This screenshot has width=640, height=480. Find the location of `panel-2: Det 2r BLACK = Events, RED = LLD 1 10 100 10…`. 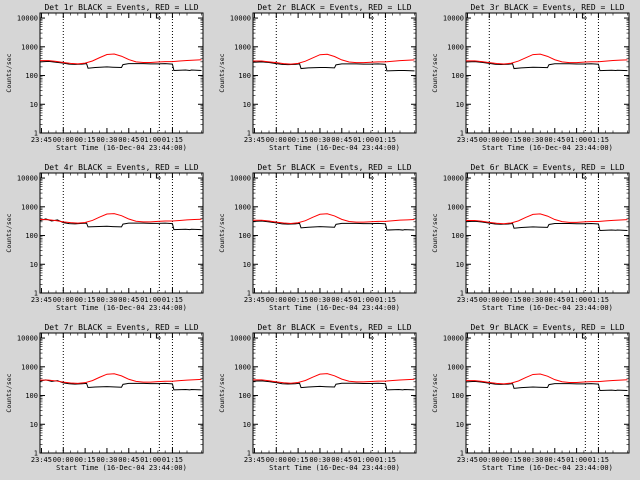

panel-2: Det 2r BLACK = Events, RED = LLD 1 10 100 10… is located at coordinates (317, 77).